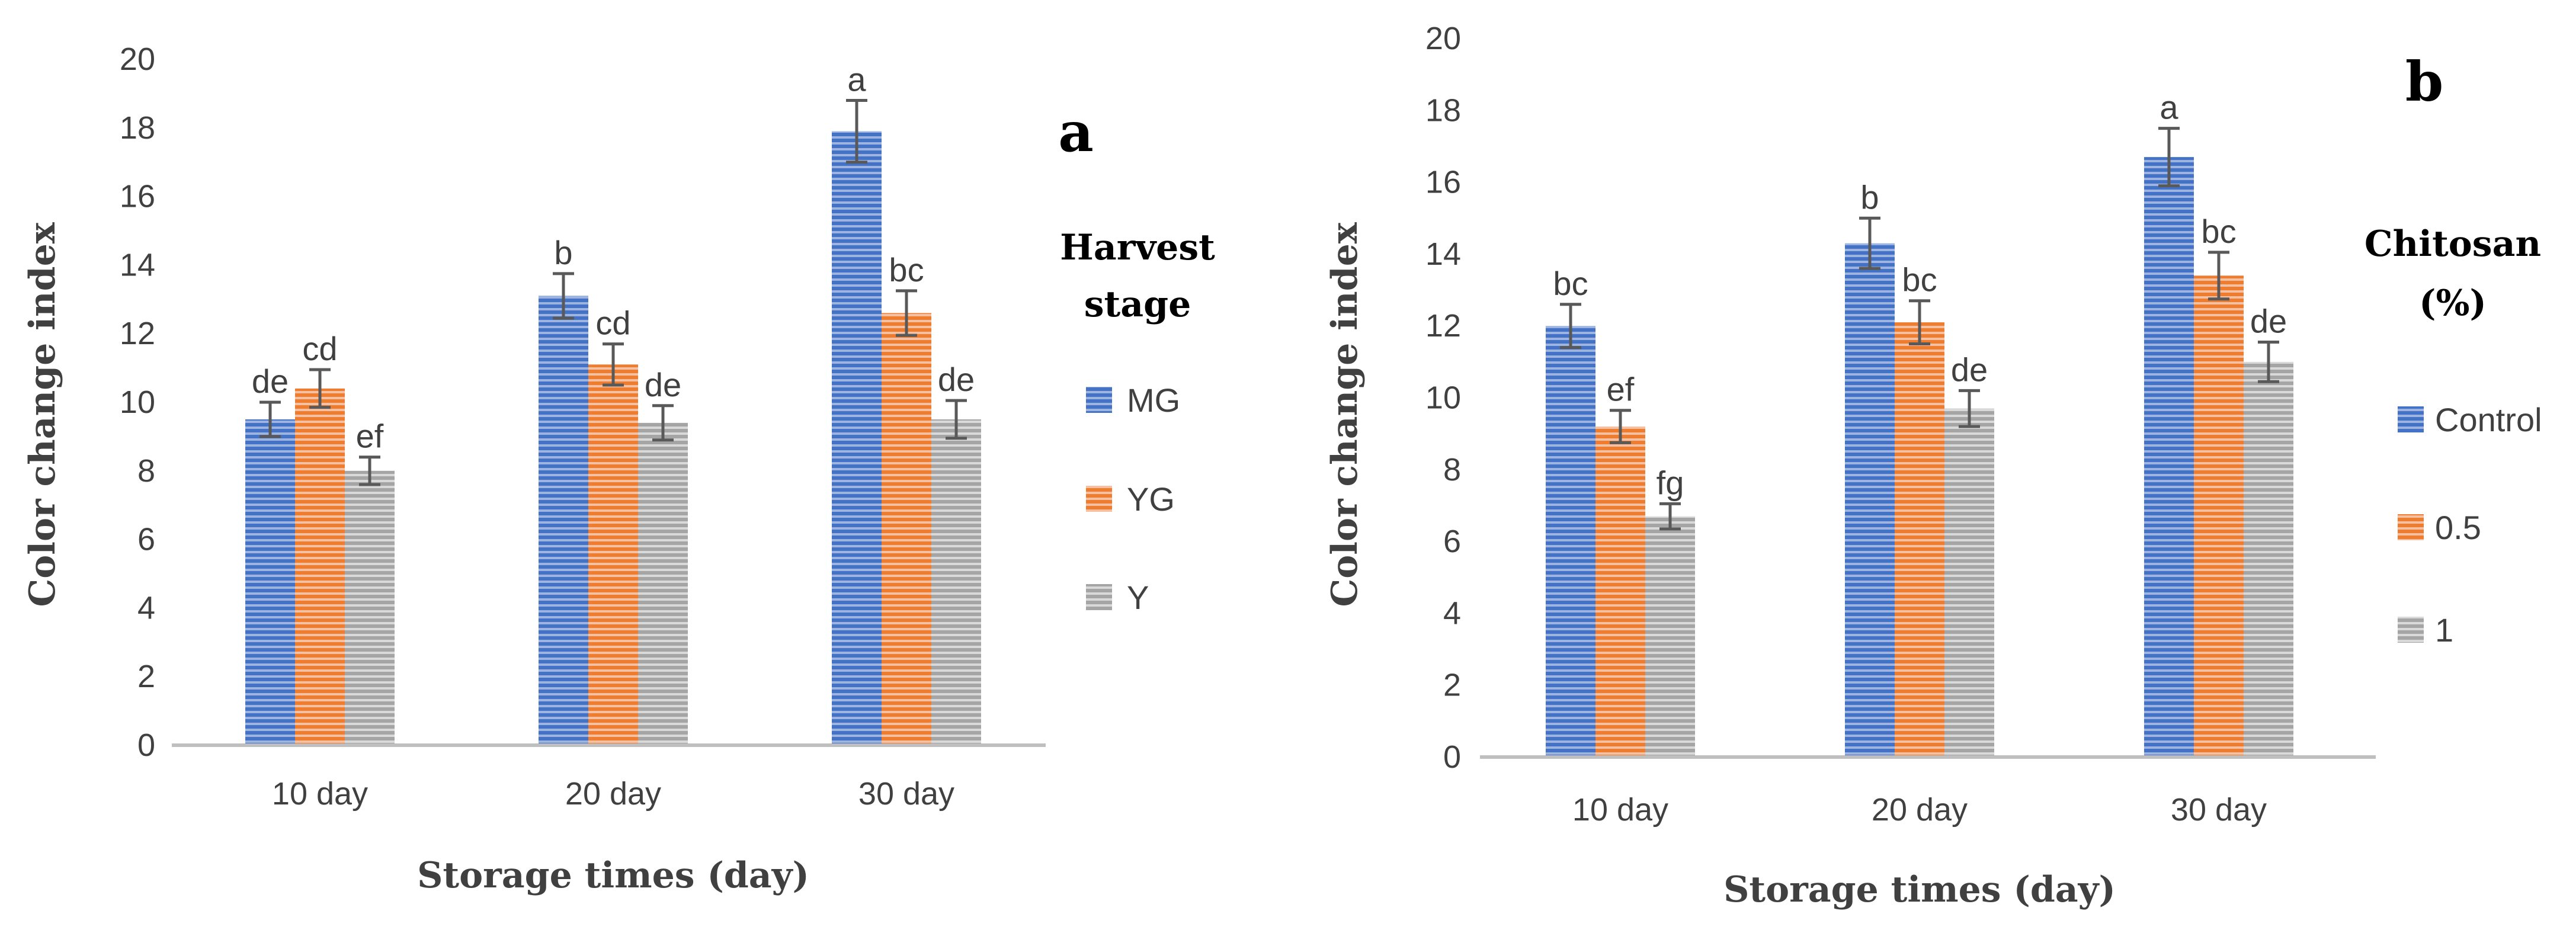 The height and width of the screenshot is (933, 2576). I want to click on y-tick-label: 2, so click(146, 676).